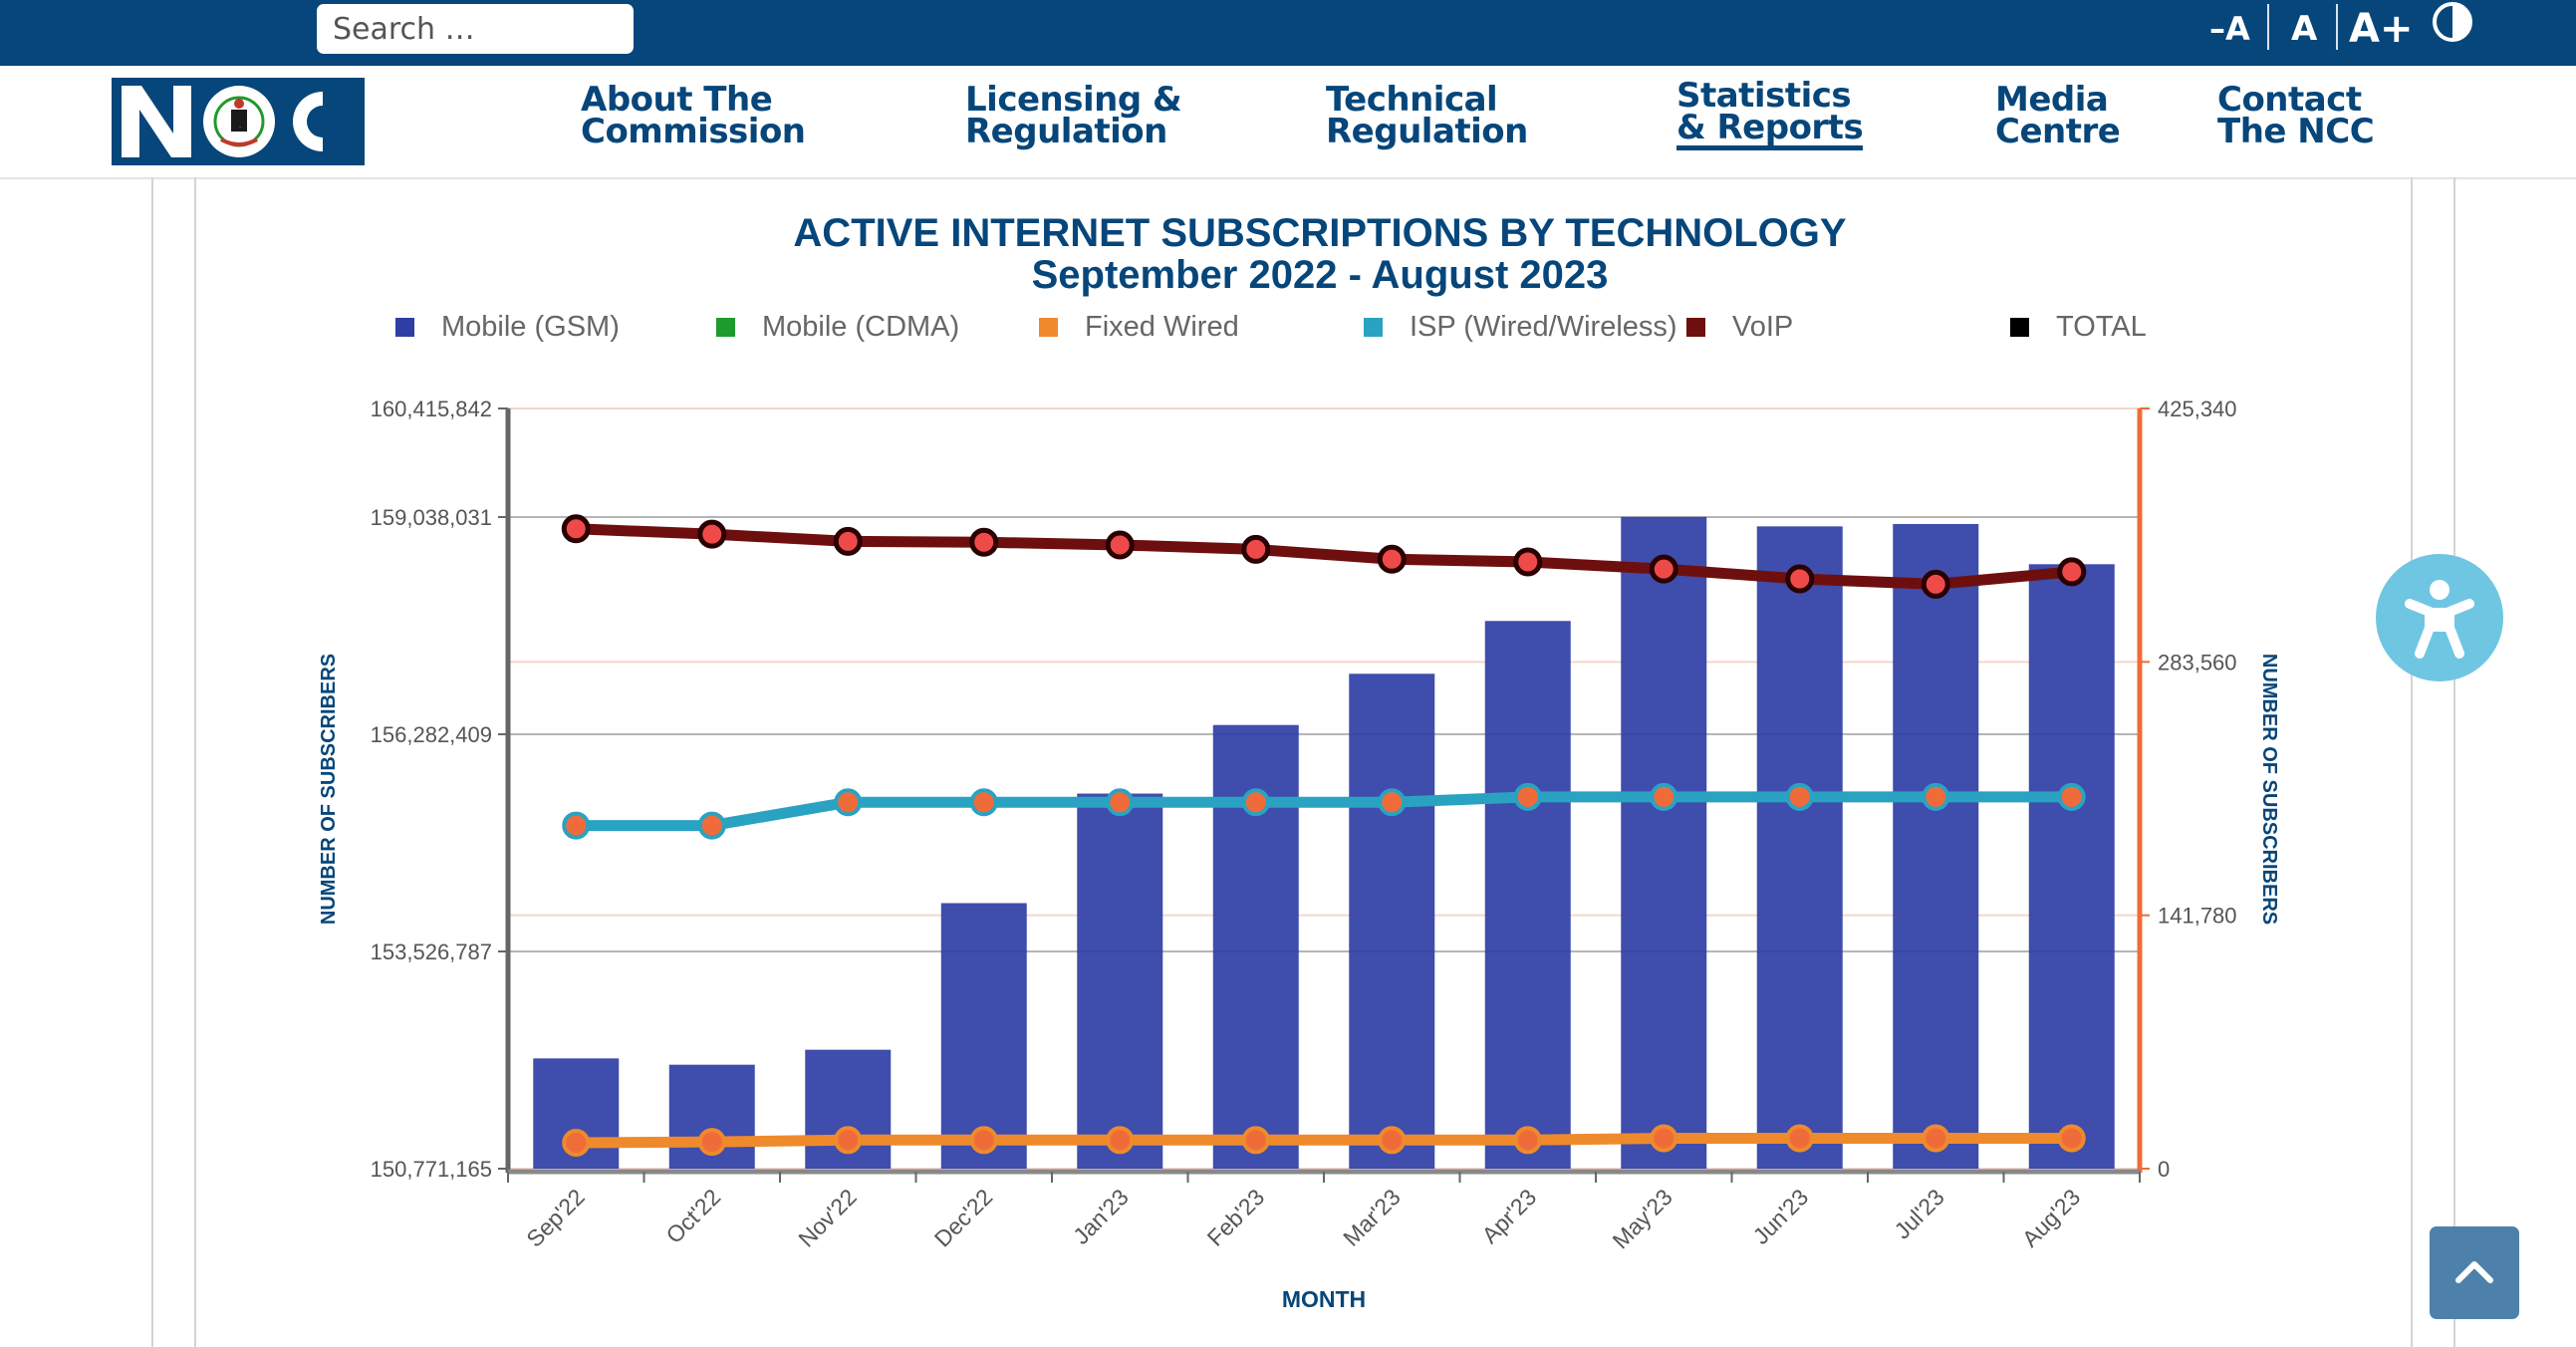  I want to click on scroll-to-top-button, so click(2474, 1272).